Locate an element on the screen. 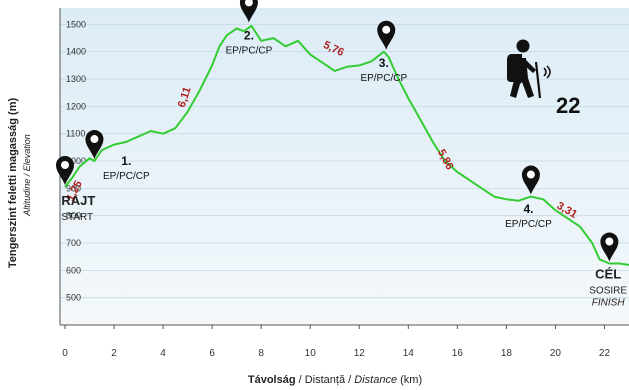  checkpoint-label: START is located at coordinates (77, 217).